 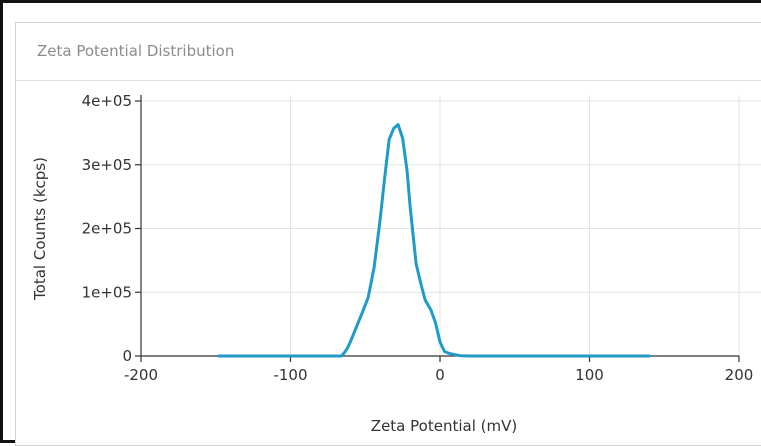 I want to click on y-tick-label: 4e+05, so click(x=107, y=101).